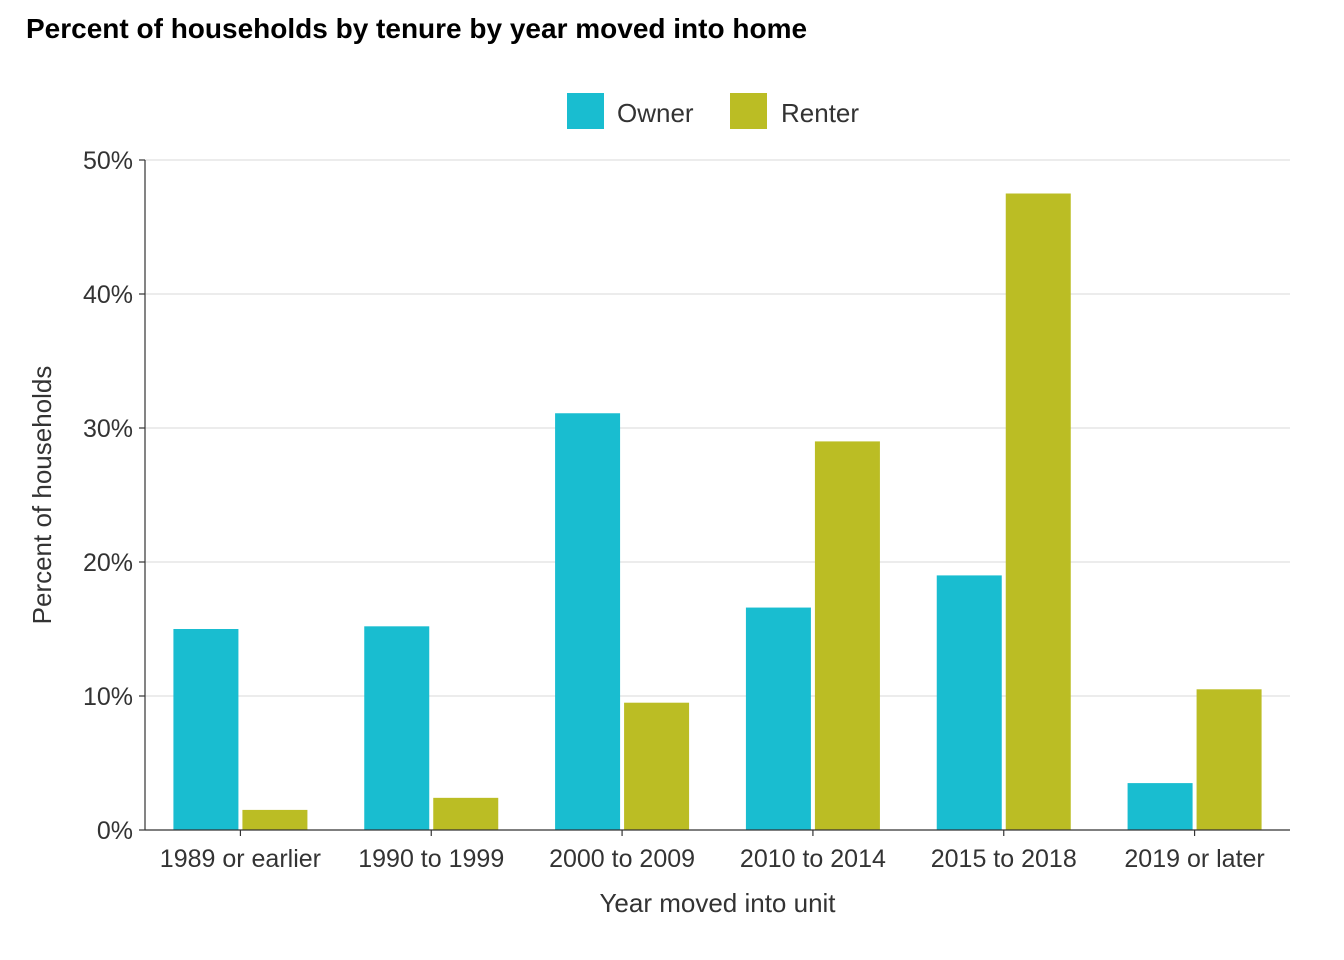 Image resolution: width=1344 pixels, height=960 pixels. I want to click on x-tick-label-0: 1989 or earlier, so click(240, 859).